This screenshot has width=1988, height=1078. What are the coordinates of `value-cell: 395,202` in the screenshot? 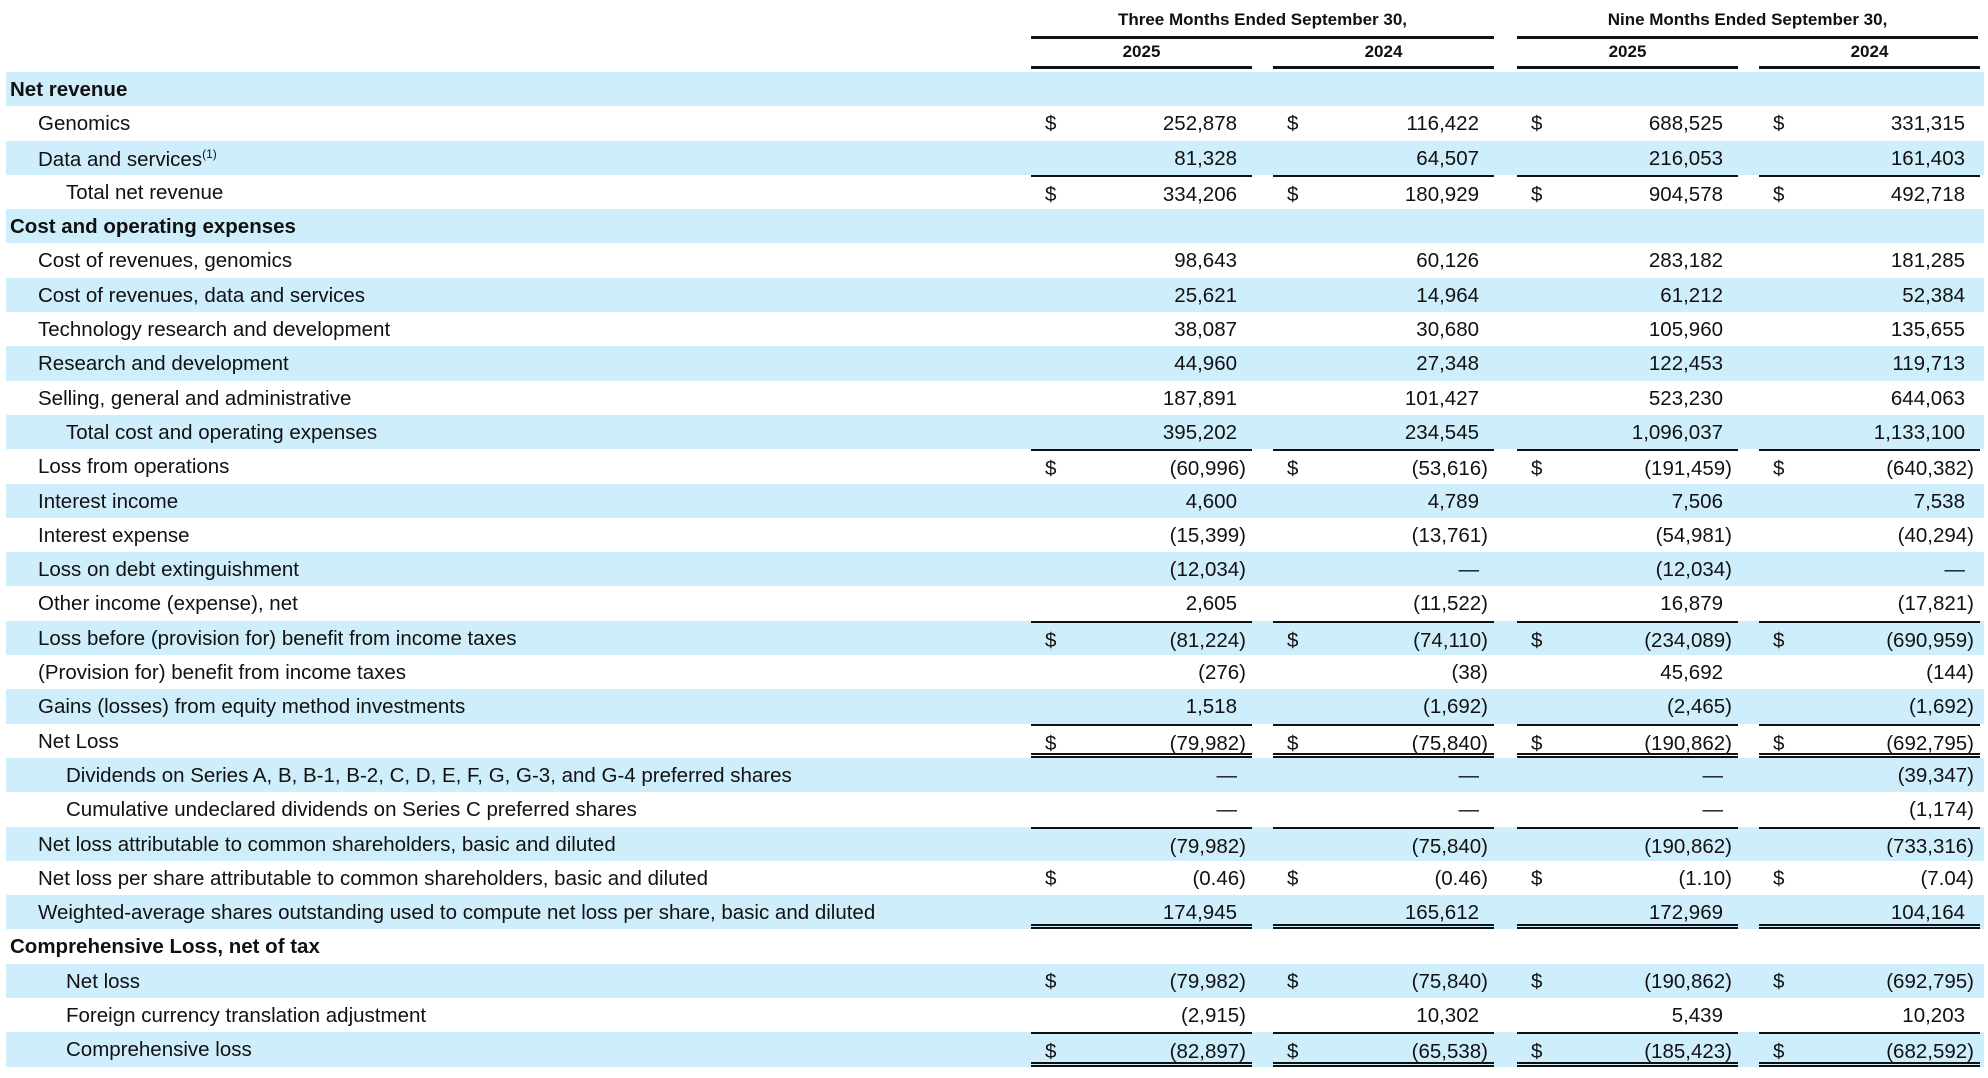 It's located at (1141, 432).